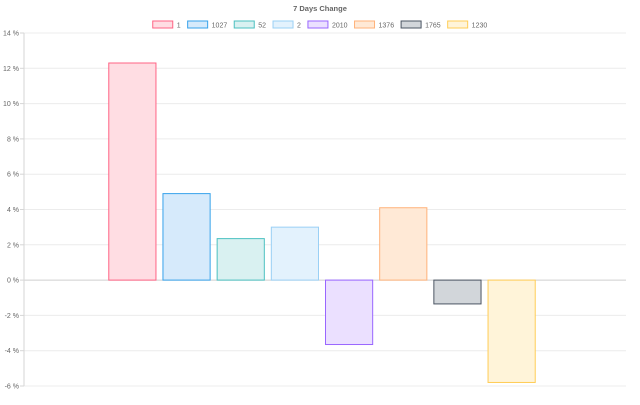  I want to click on legend: 1 1027 52 2 2010 1376 1765 1230, so click(320, 25).